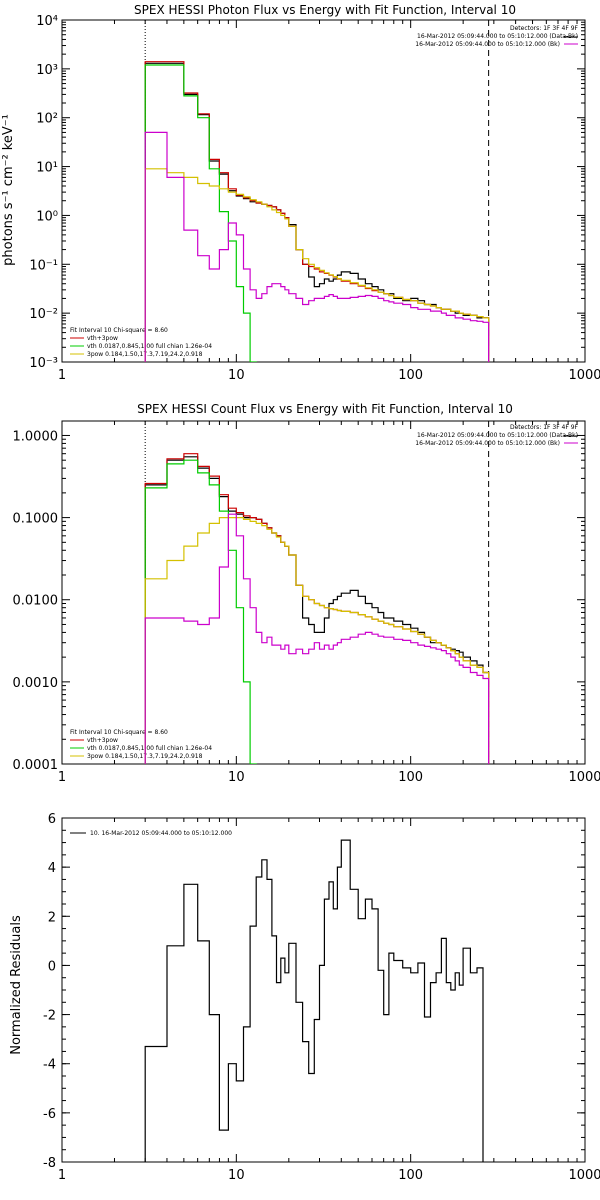 The image size is (600, 1200). What do you see at coordinates (119, 732) in the screenshot?
I see `count-fit-legend-line-1: Fit Interval 10 Chi-square = 8.60` at bounding box center [119, 732].